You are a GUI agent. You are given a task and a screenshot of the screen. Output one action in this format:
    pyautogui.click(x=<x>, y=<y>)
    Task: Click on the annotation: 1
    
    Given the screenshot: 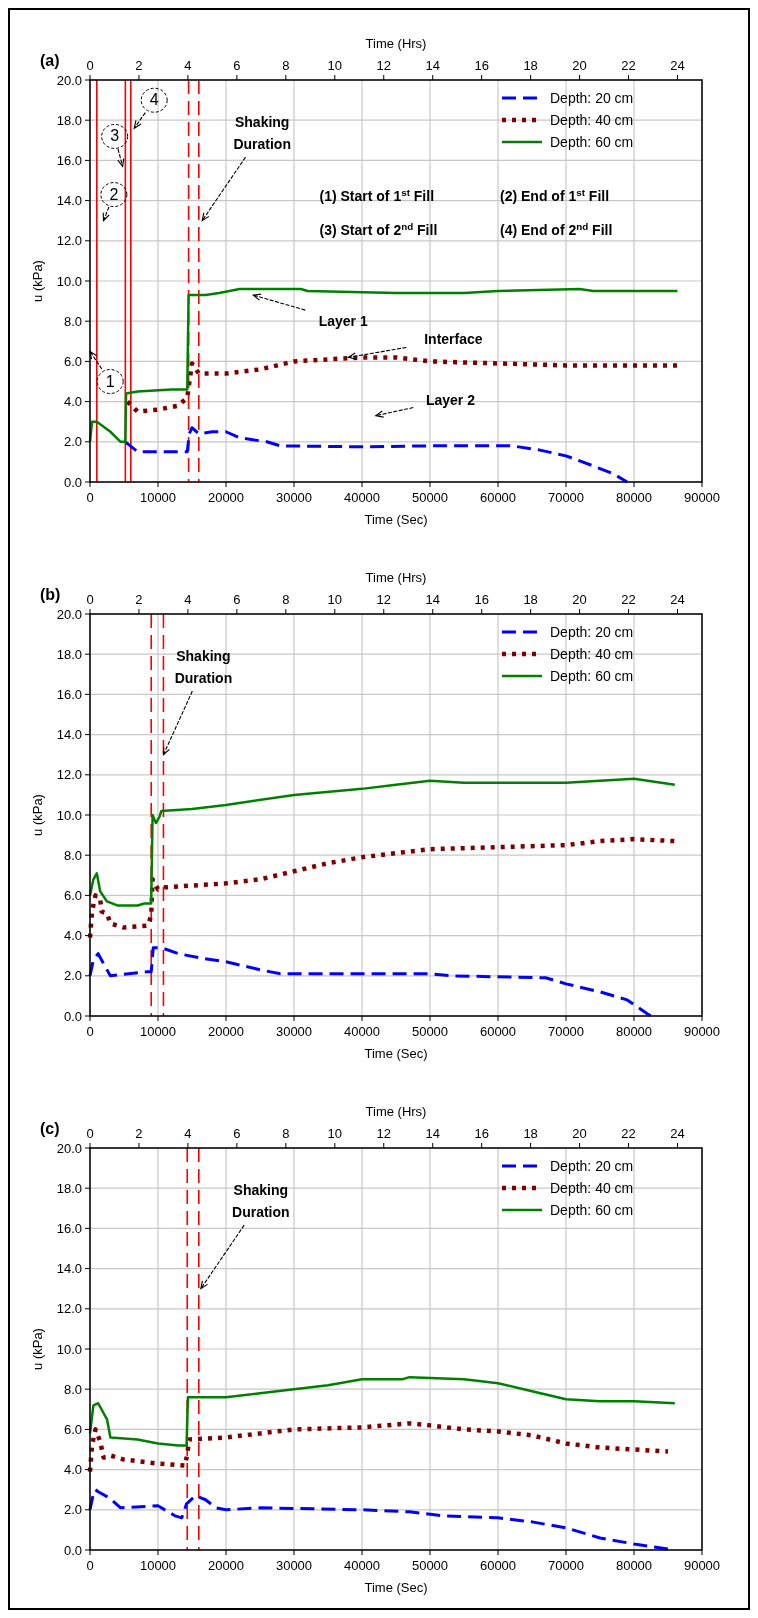 What is the action you would take?
    pyautogui.click(x=110, y=381)
    